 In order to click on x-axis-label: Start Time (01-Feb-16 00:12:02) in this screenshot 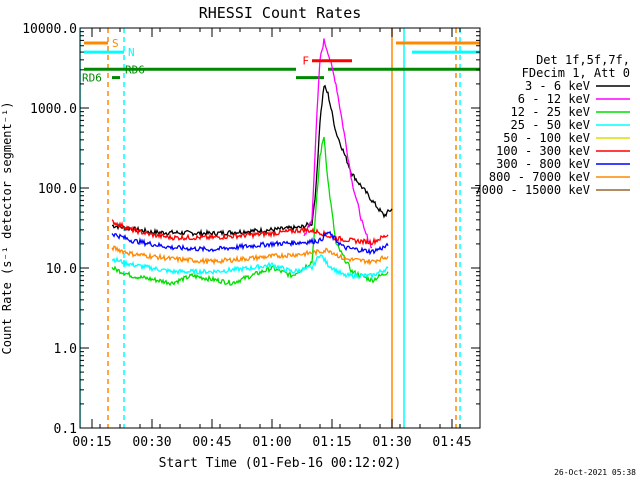, I will do `click(280, 463)`.